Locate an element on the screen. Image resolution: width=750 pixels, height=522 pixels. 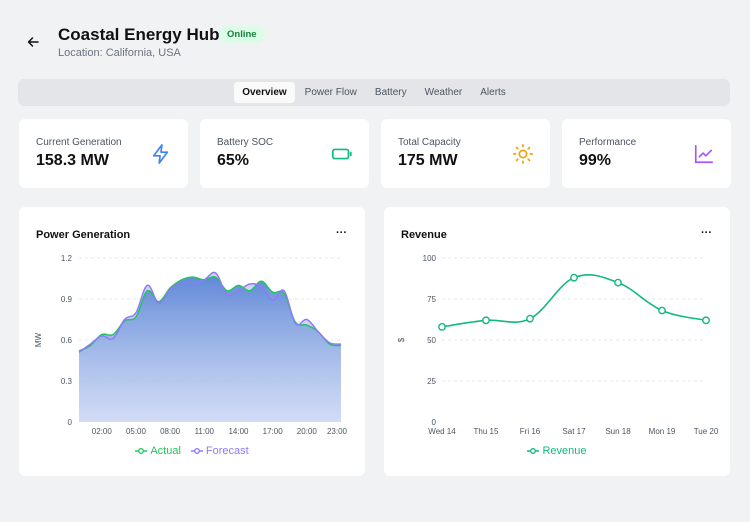
chart-line-icon is located at coordinates (704, 154).